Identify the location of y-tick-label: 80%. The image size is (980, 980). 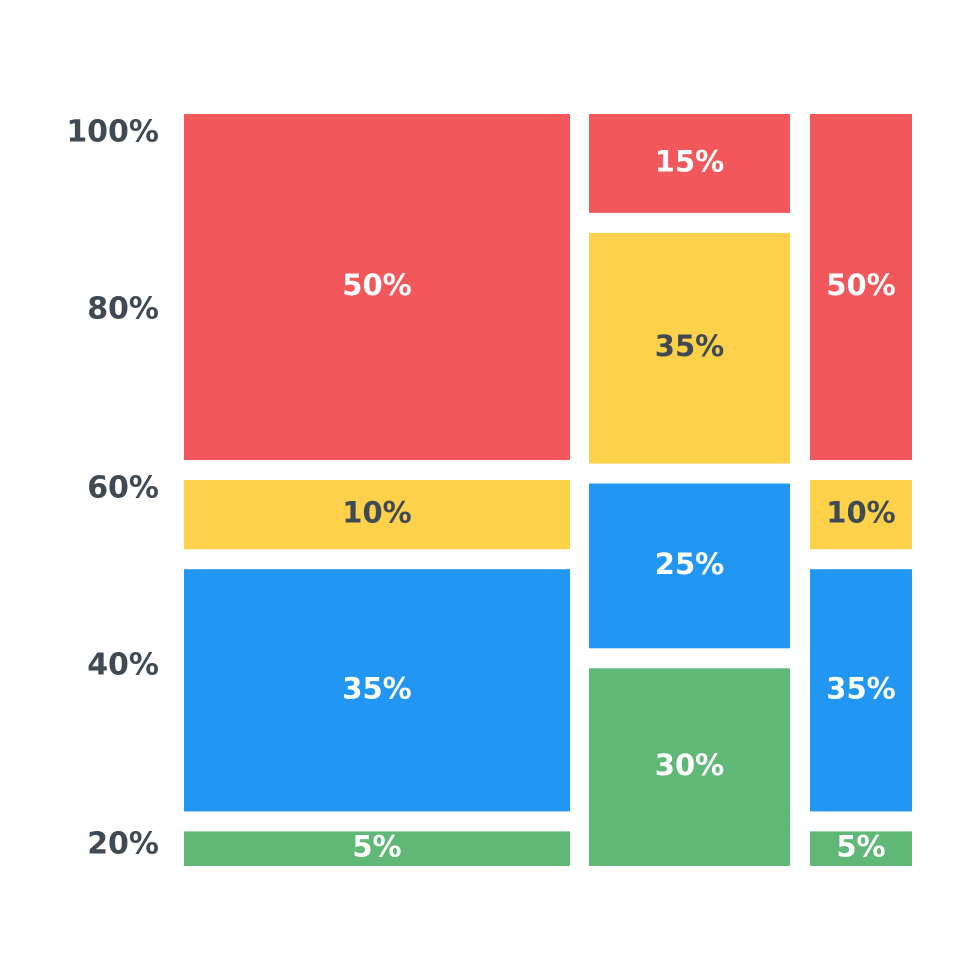
(123, 309).